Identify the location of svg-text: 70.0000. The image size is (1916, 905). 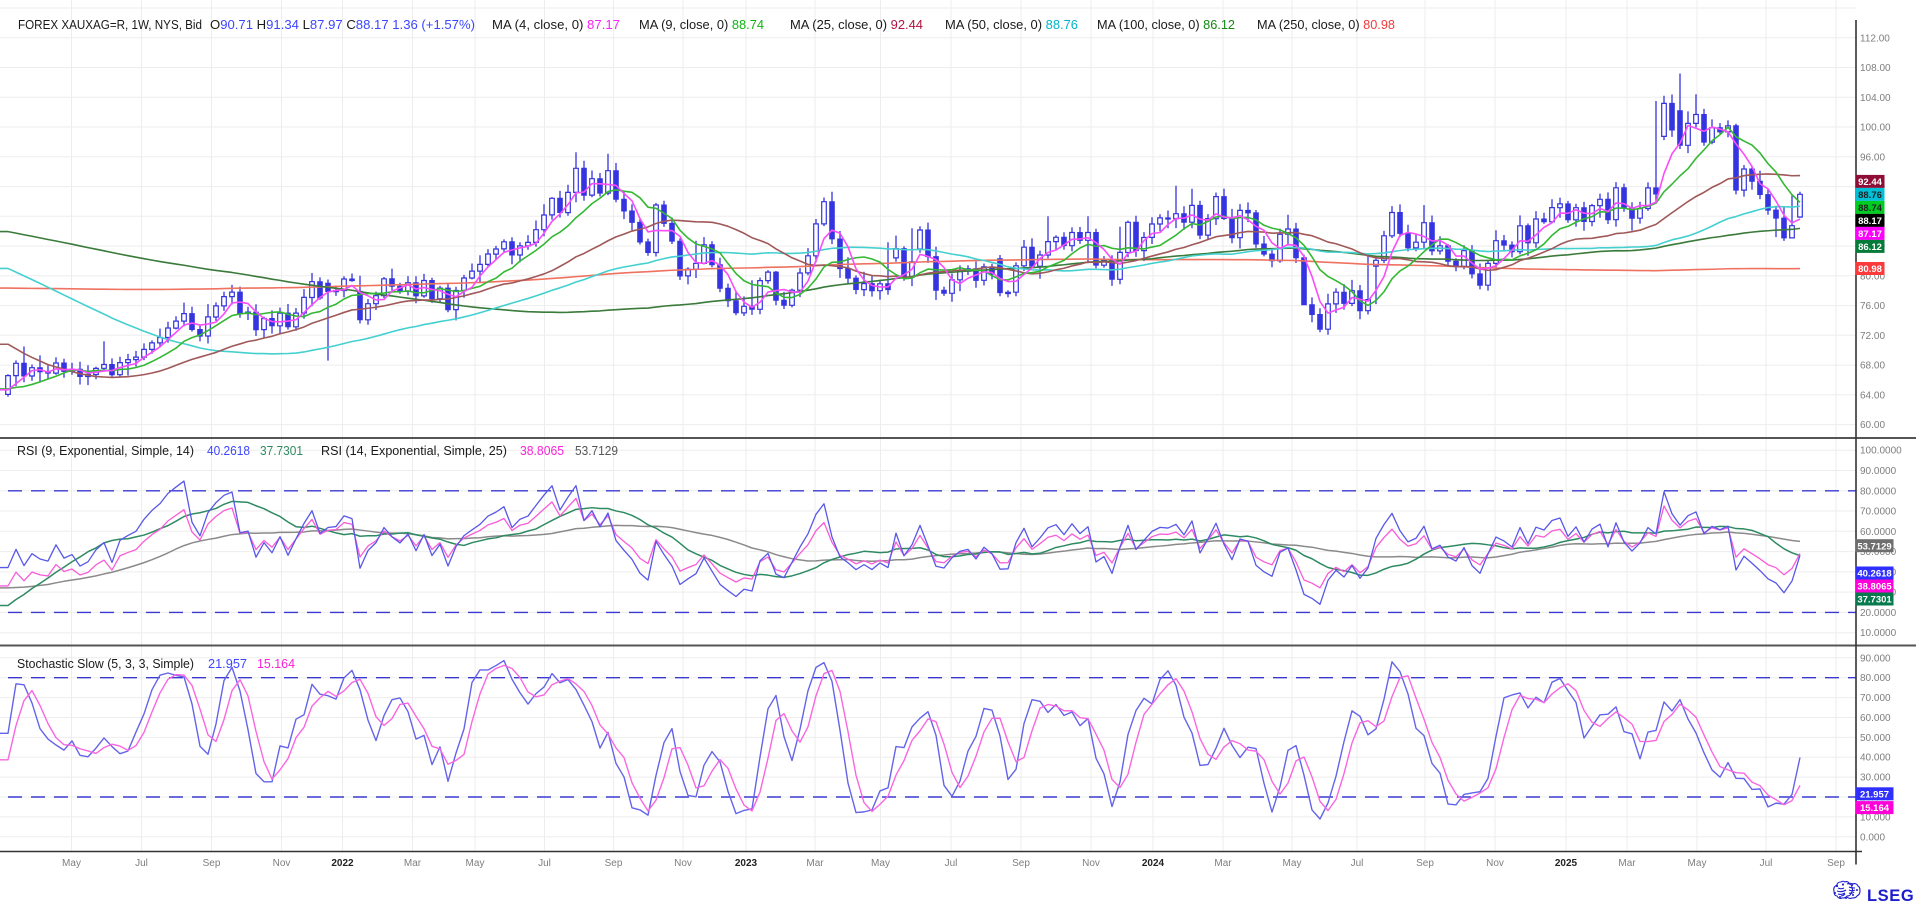
(1878, 512).